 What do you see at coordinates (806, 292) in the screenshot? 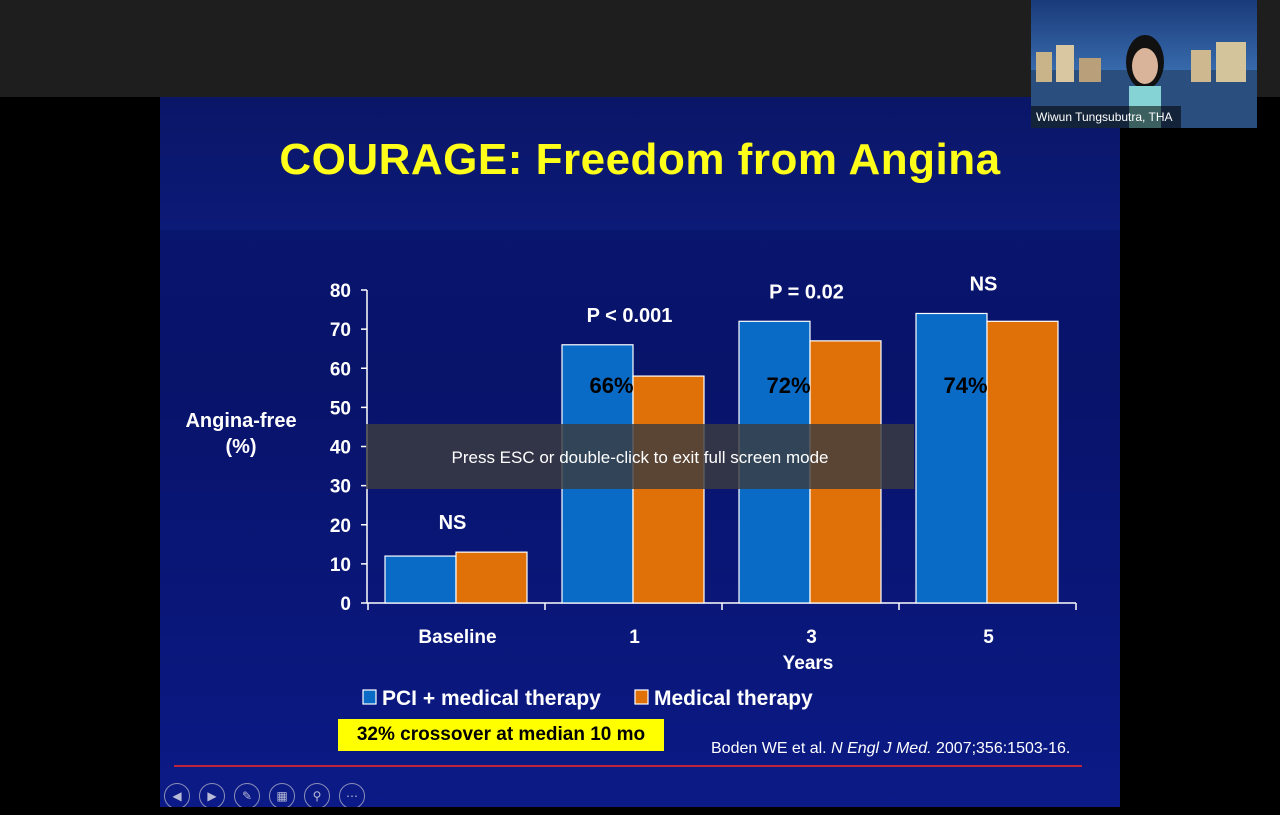
I see `significance-label: P = 0.02` at bounding box center [806, 292].